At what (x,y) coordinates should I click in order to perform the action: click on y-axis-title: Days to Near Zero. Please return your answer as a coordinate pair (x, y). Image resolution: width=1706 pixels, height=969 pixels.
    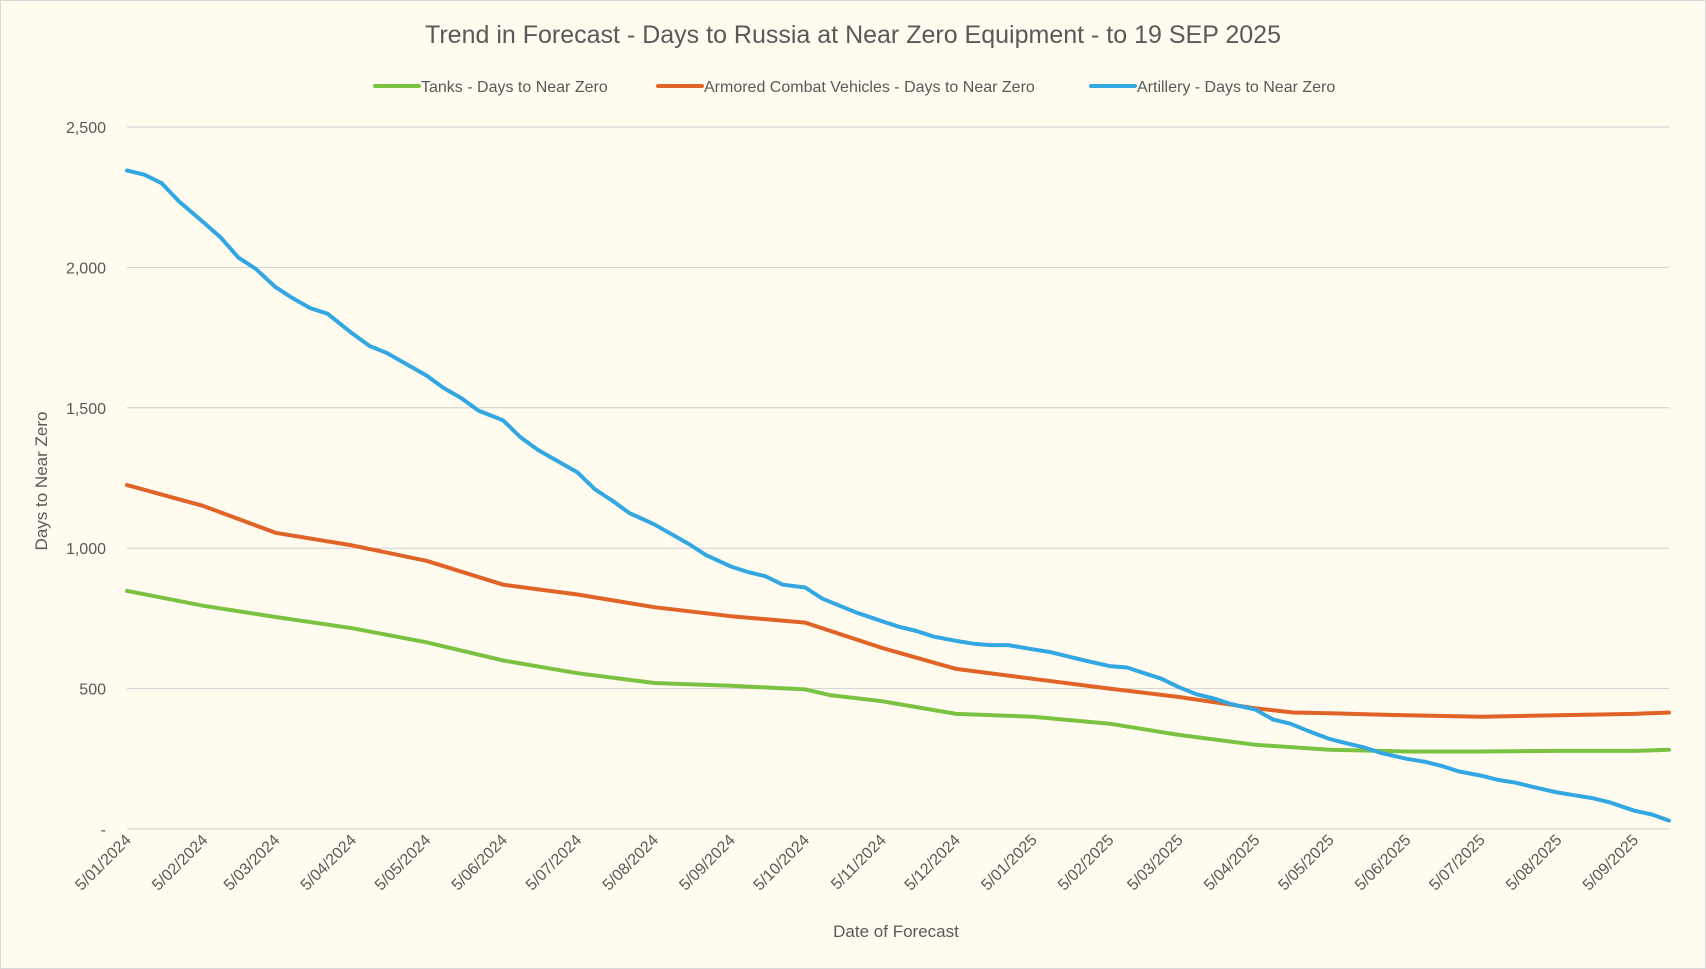
    Looking at the image, I should click on (41, 481).